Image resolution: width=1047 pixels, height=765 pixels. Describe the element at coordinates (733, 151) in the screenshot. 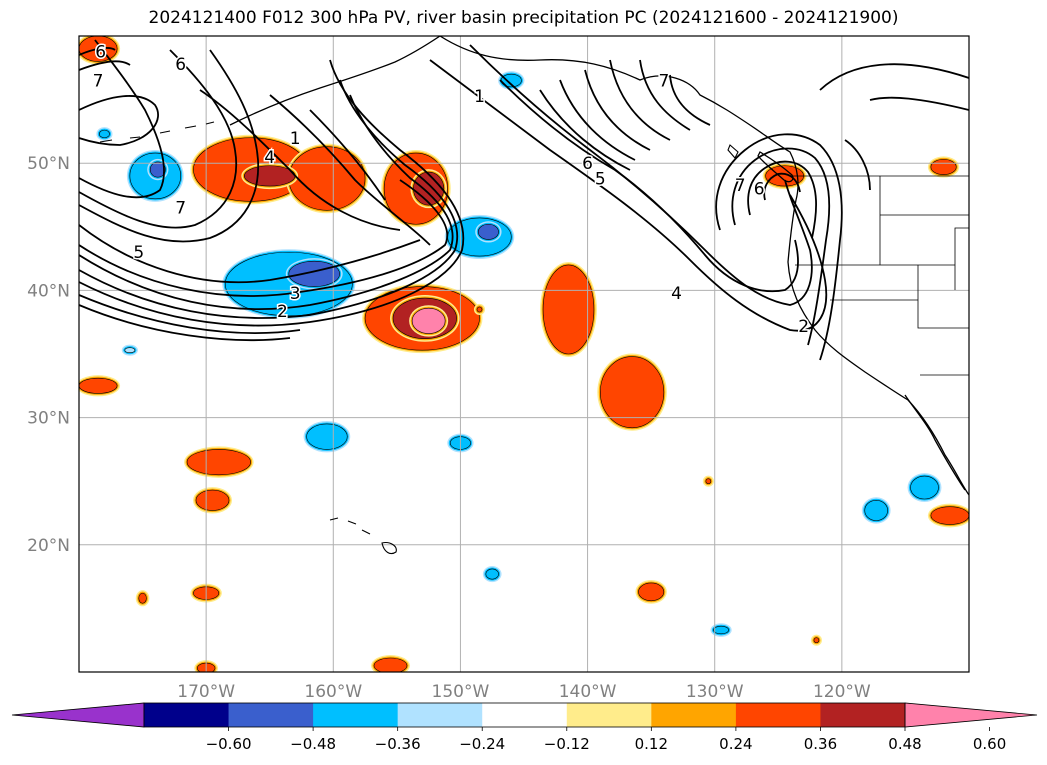

I see `haida-gwaii` at that location.